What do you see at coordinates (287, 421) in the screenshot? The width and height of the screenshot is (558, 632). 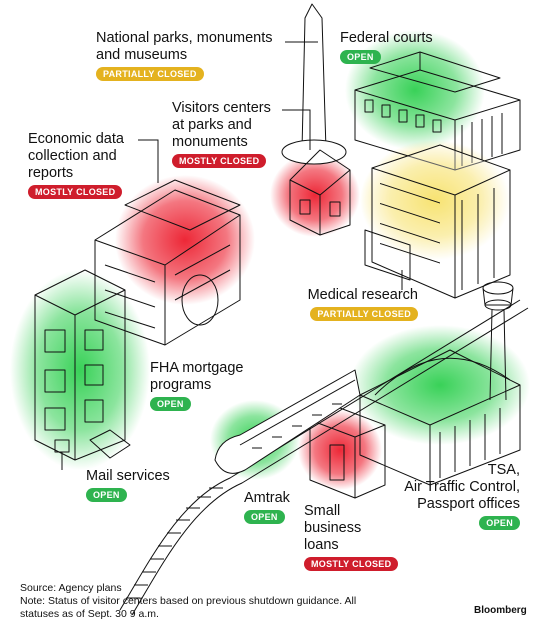 I see `amtrak-train` at bounding box center [287, 421].